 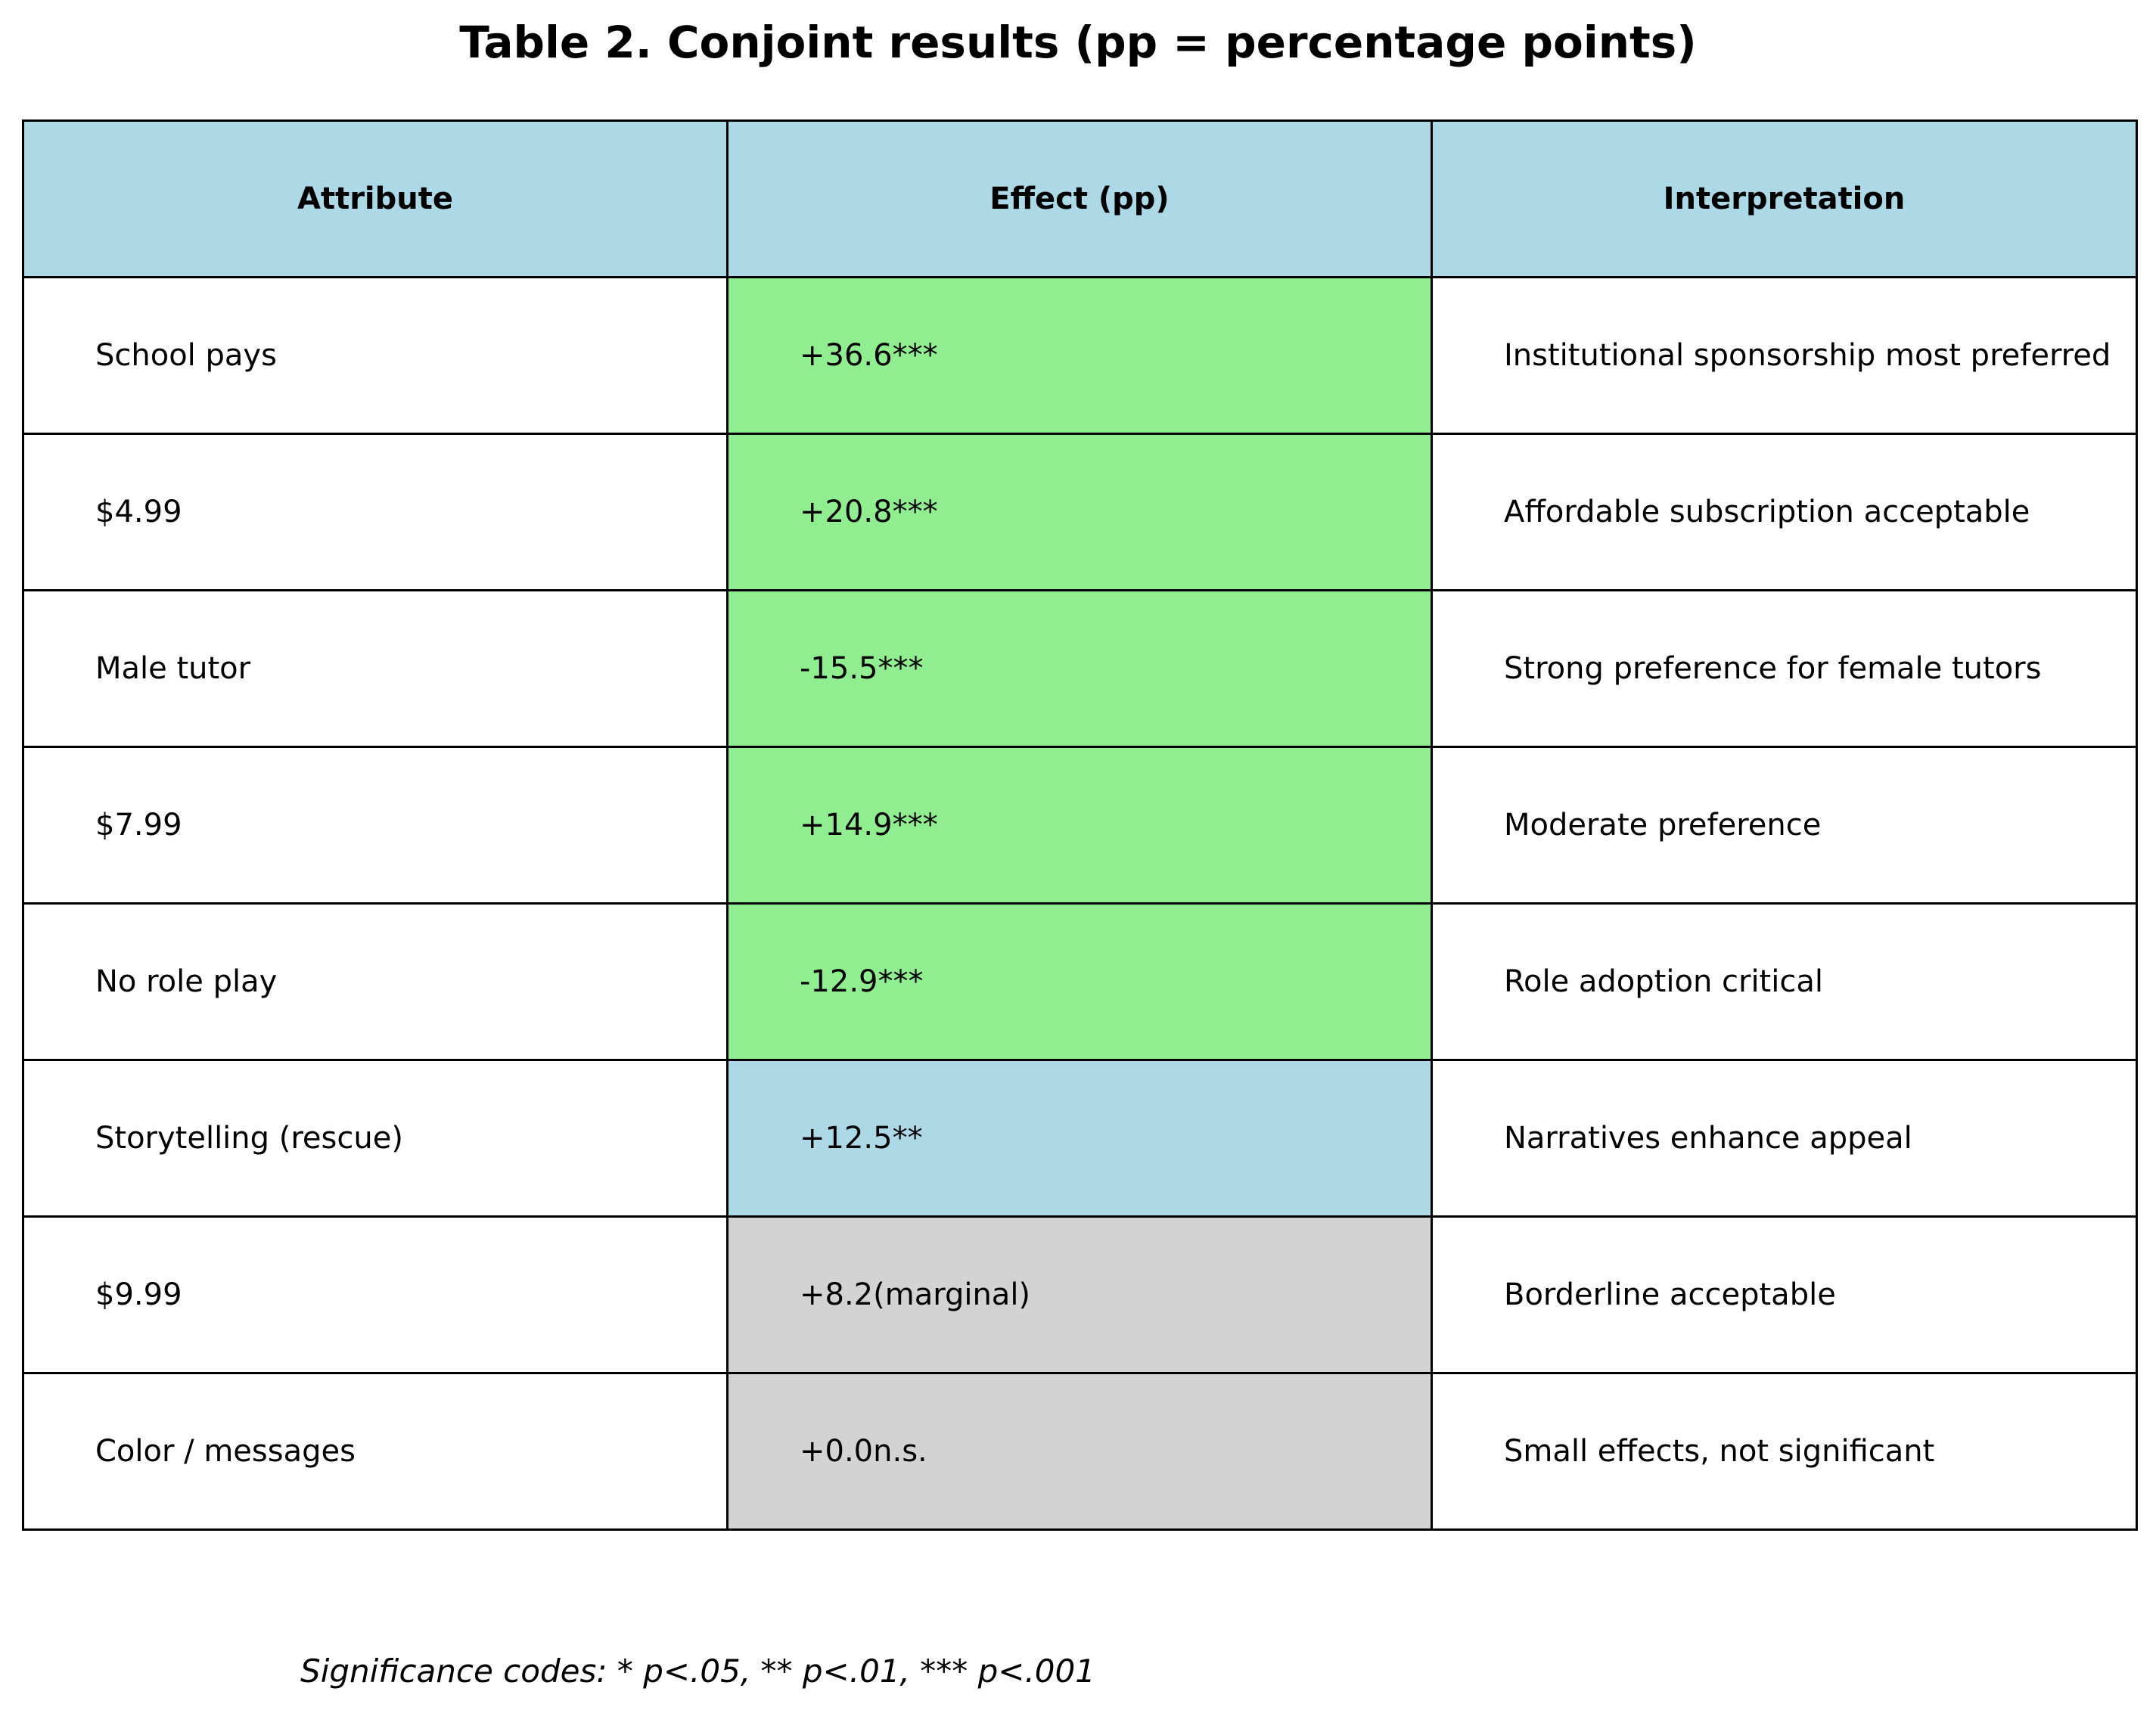 I want to click on cell-interpretation: Role adoption critical, so click(x=1785, y=981).